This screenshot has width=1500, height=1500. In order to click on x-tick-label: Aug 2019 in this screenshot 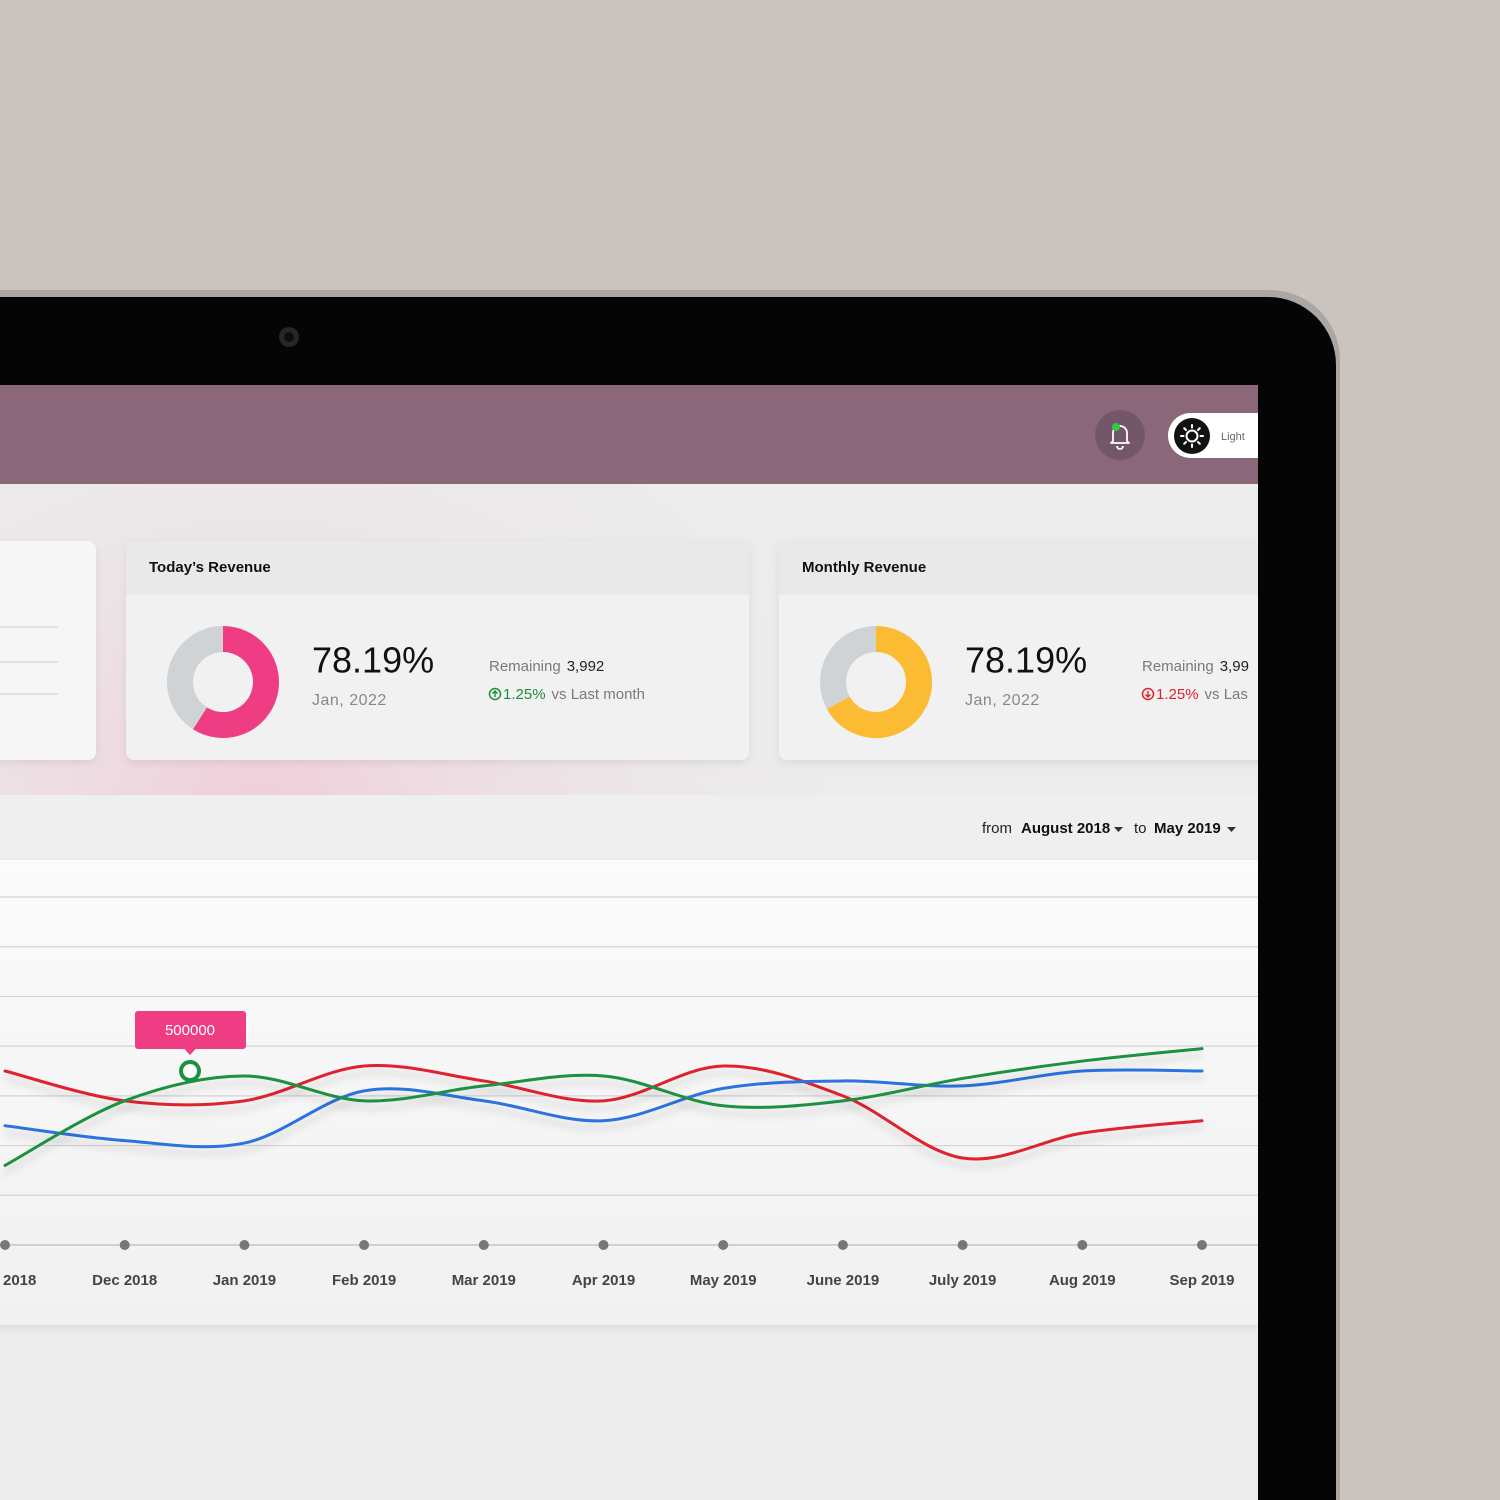, I will do `click(1082, 1280)`.